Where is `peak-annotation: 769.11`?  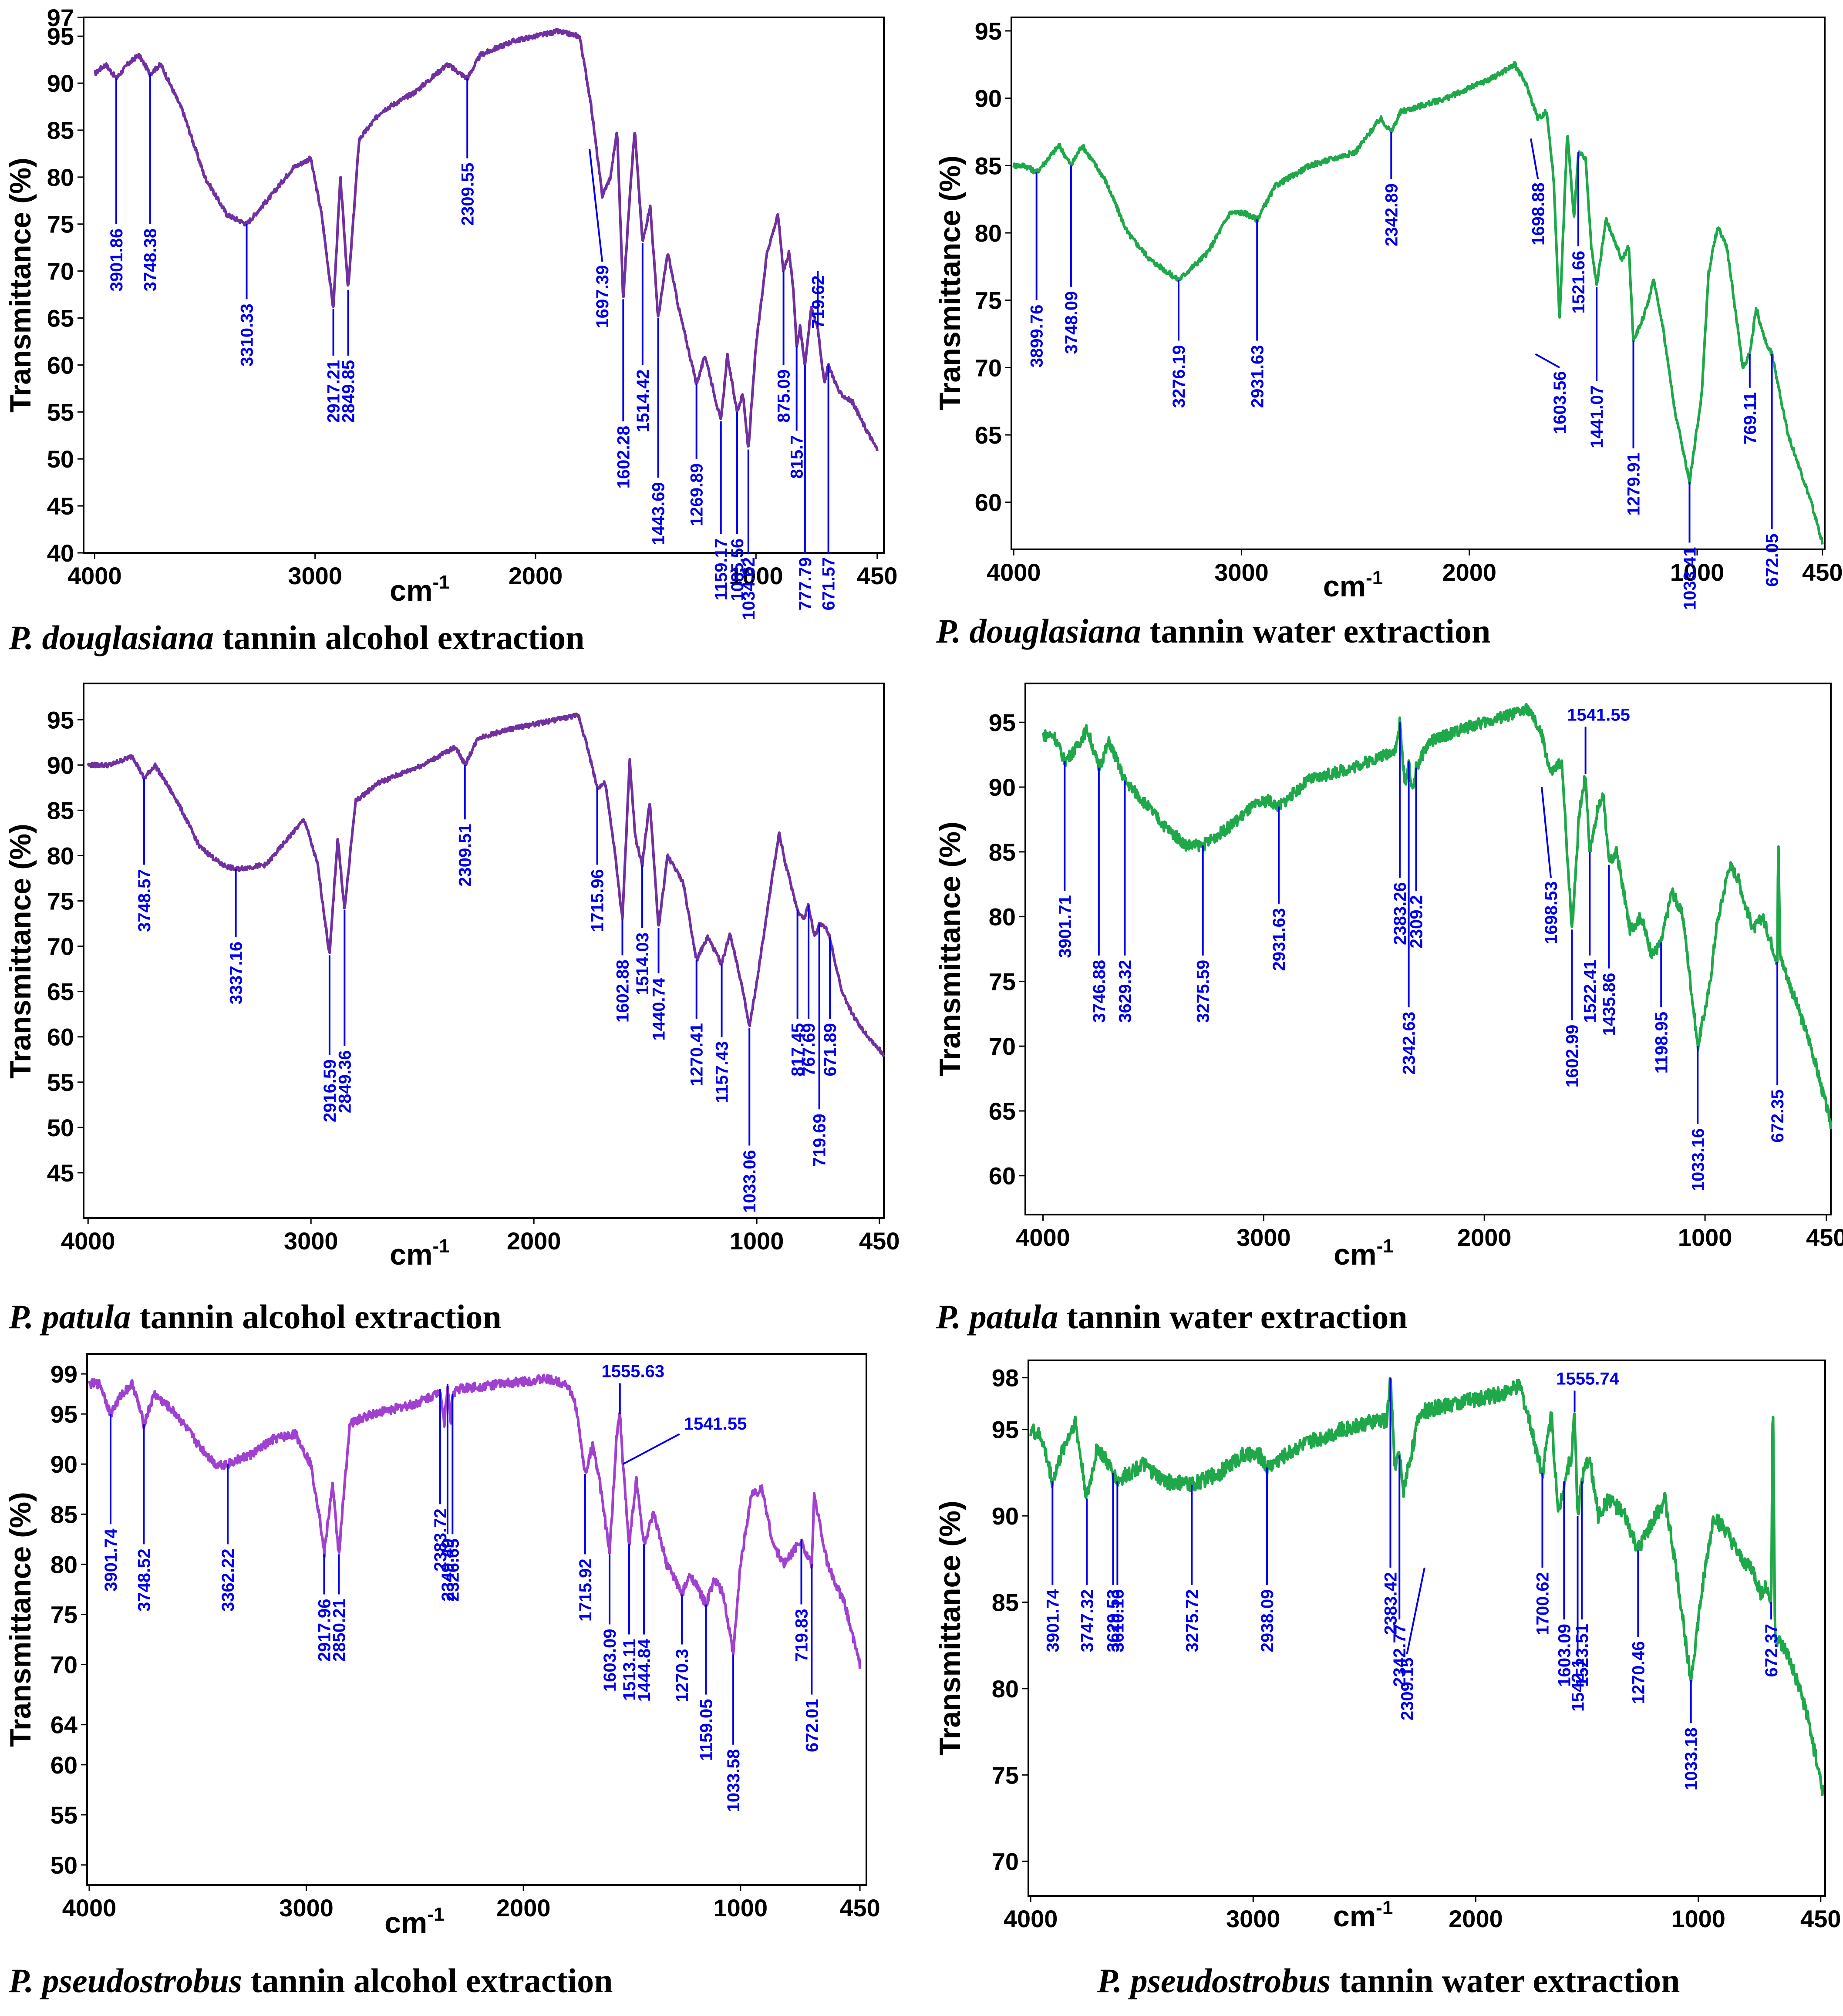
peak-annotation: 769.11 is located at coordinates (1750, 399).